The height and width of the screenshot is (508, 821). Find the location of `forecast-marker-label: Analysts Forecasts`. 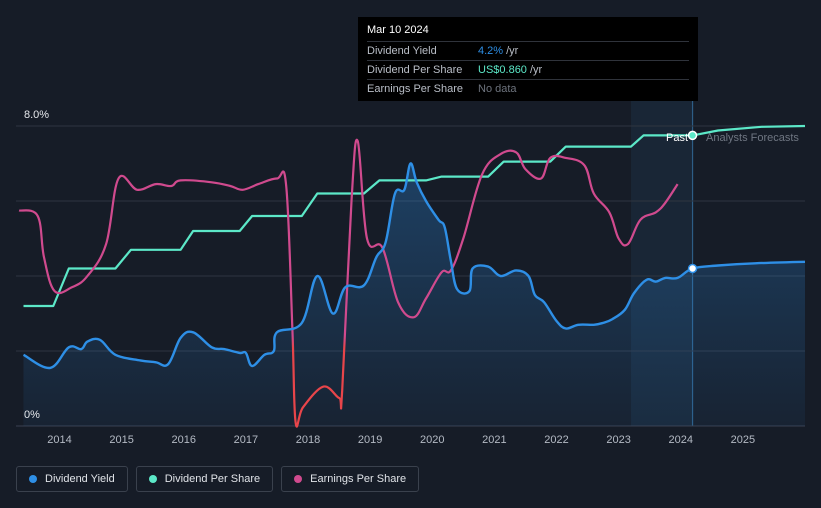

forecast-marker-label: Analysts Forecasts is located at coordinates (752, 138).